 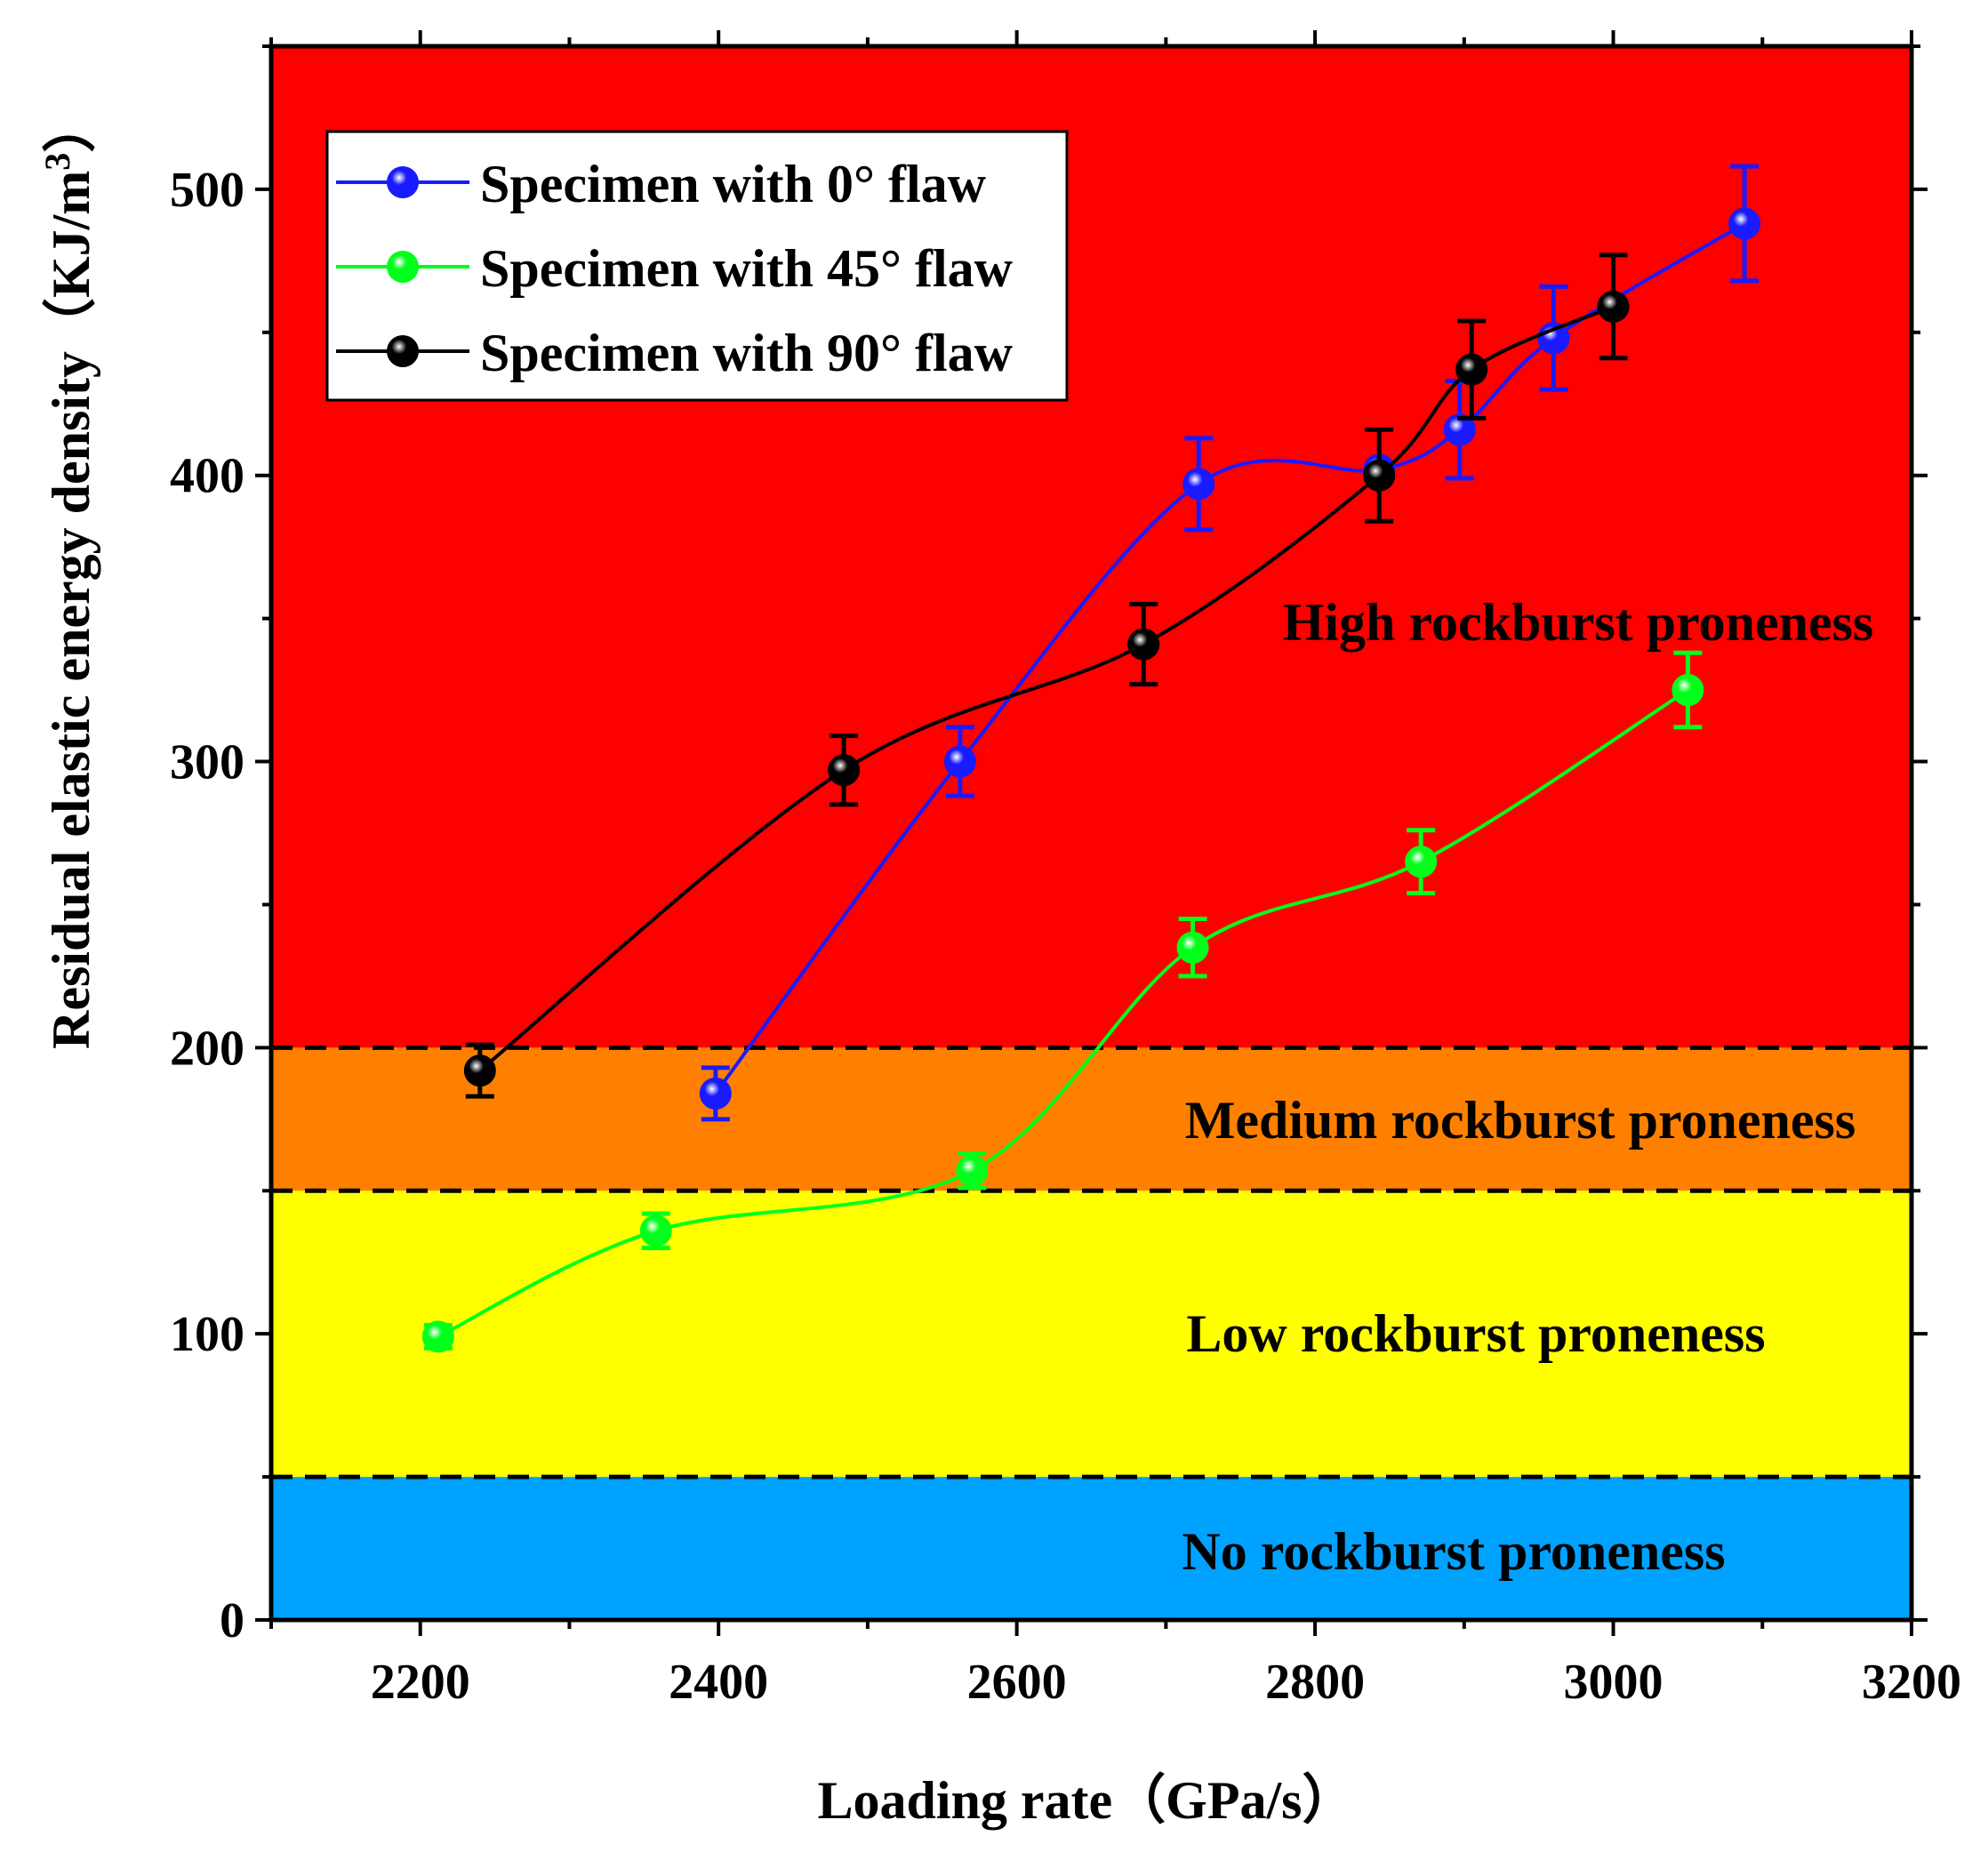 I want to click on y-tick-label: 300, so click(x=207, y=762).